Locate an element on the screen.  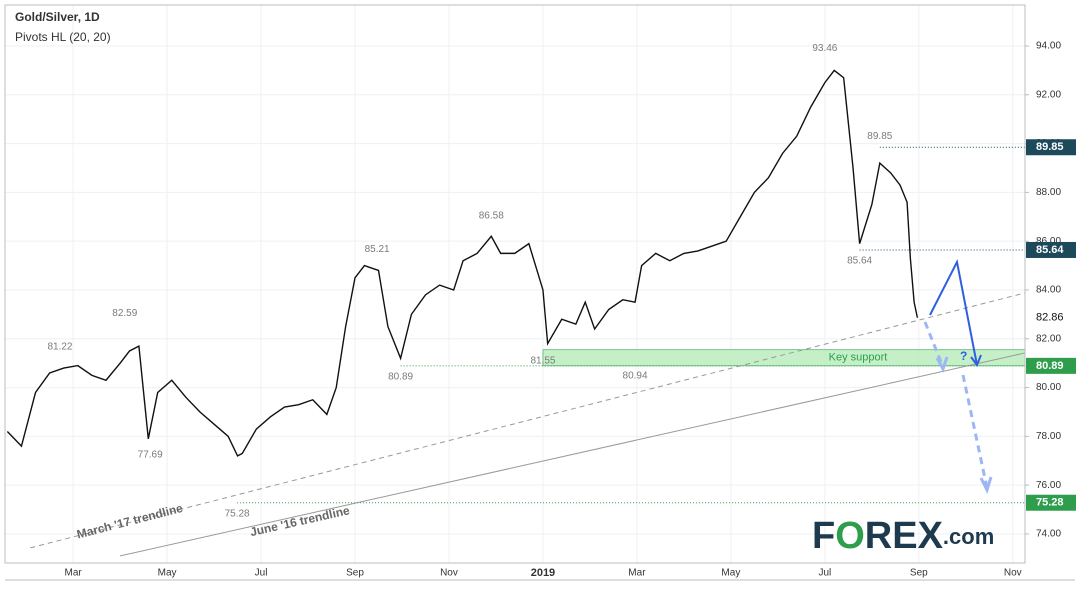
x-tick-label: 2019 is located at coordinates (543, 573).